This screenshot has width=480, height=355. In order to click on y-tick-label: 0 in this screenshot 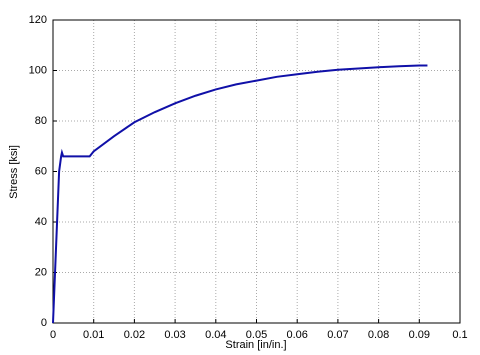, I will do `click(44, 323)`.